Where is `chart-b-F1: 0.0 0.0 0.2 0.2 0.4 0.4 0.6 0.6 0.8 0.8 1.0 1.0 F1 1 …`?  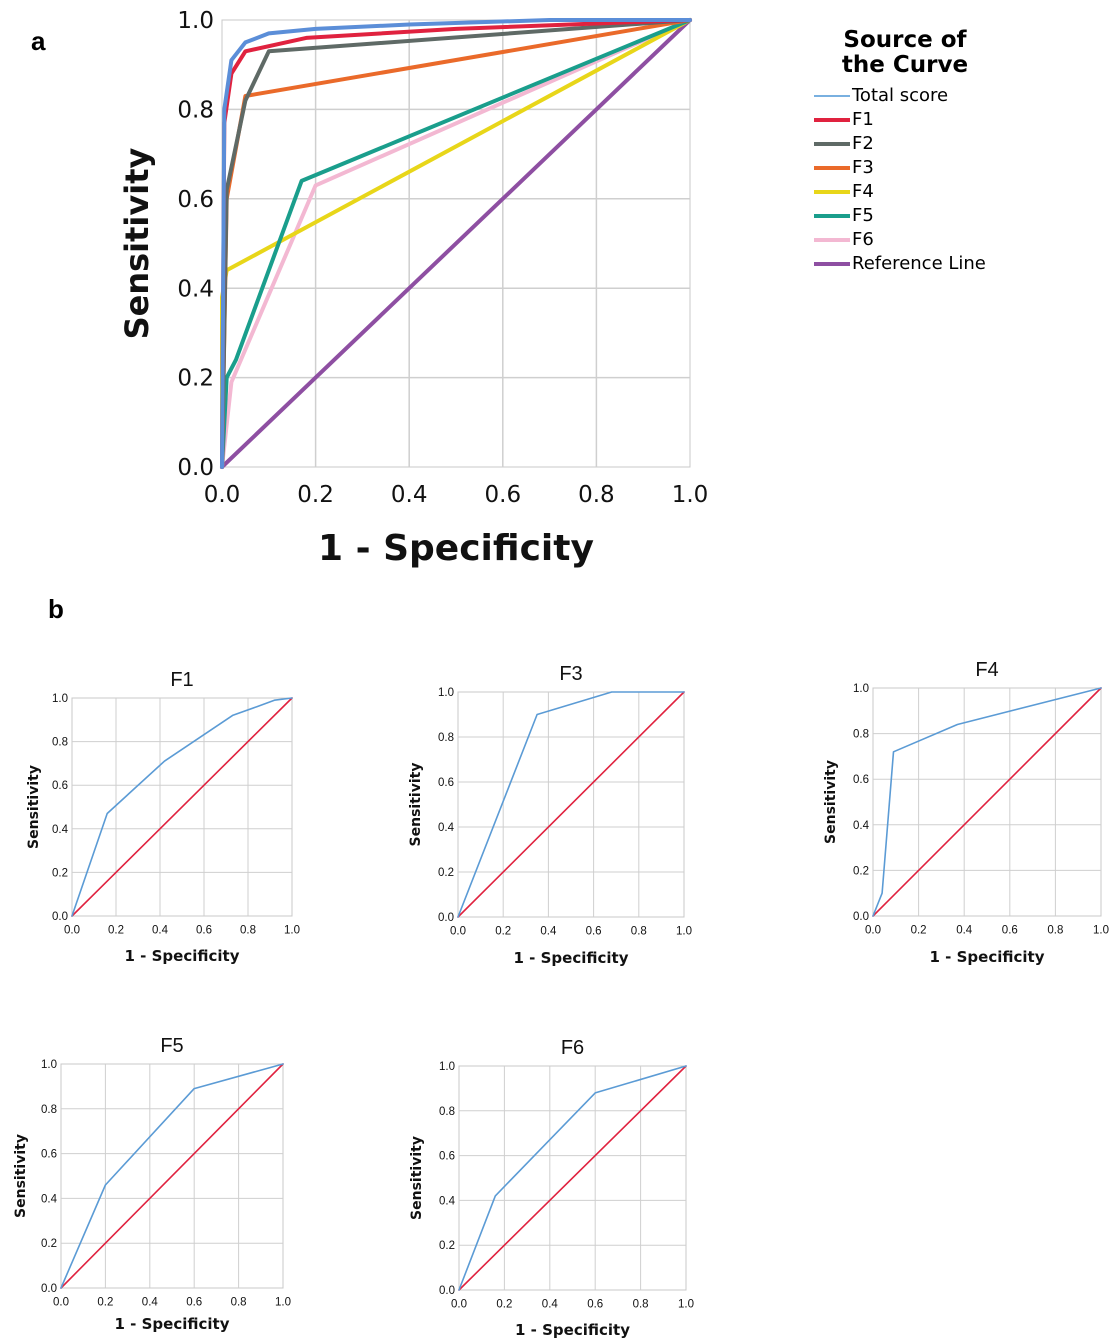
chart-b-F1: 0.0 0.0 0.2 0.2 0.4 0.4 0.6 0.6 0.8 0.8 1.0 1.0 F1 1 … is located at coordinates (163, 817).